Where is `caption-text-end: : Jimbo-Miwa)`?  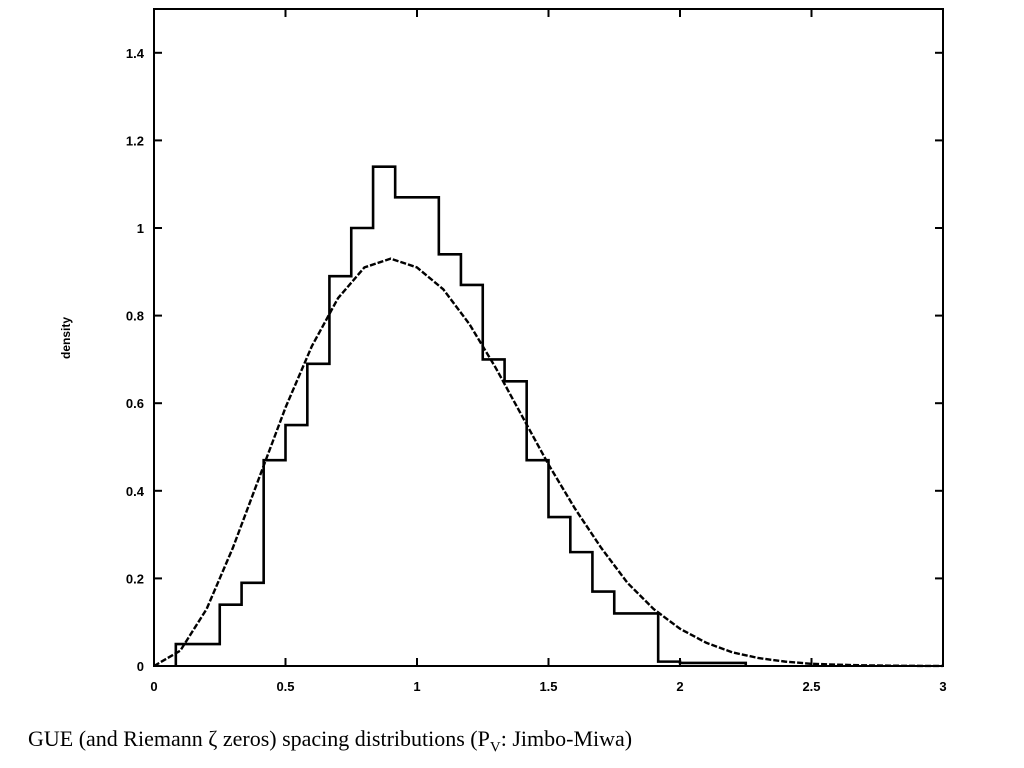
caption-text-end: : Jimbo-Miwa) is located at coordinates (566, 738).